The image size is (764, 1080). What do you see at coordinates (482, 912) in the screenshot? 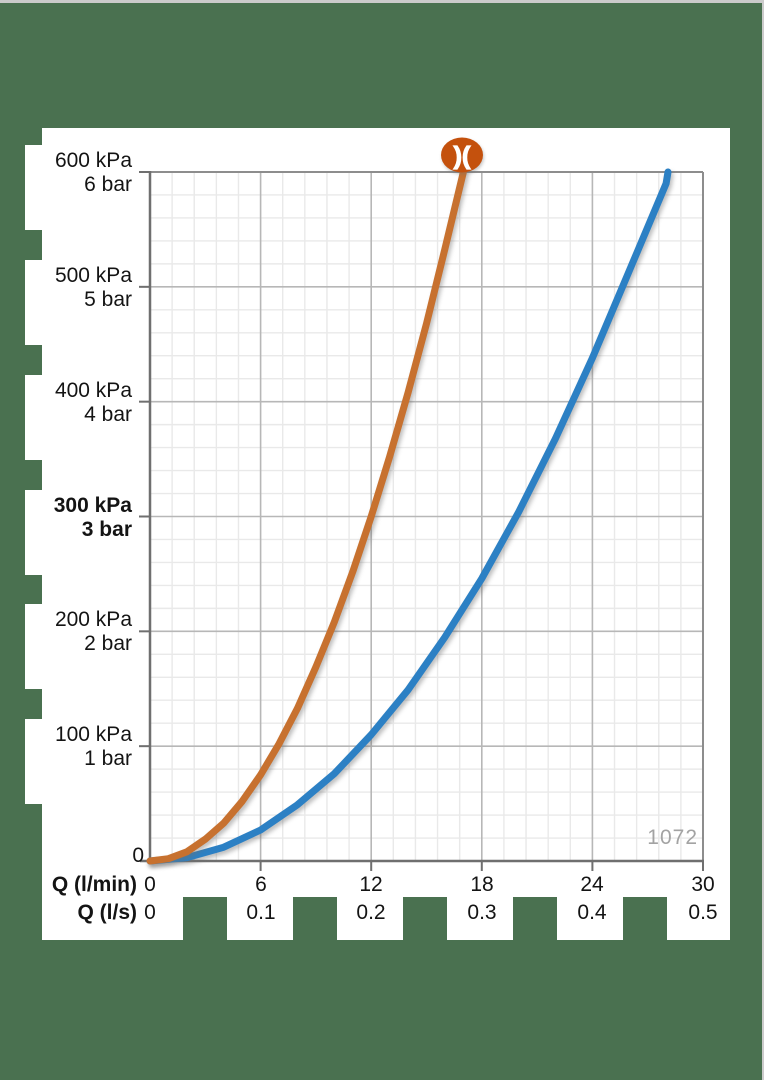
I see `x-tick-ls: 0.3` at bounding box center [482, 912].